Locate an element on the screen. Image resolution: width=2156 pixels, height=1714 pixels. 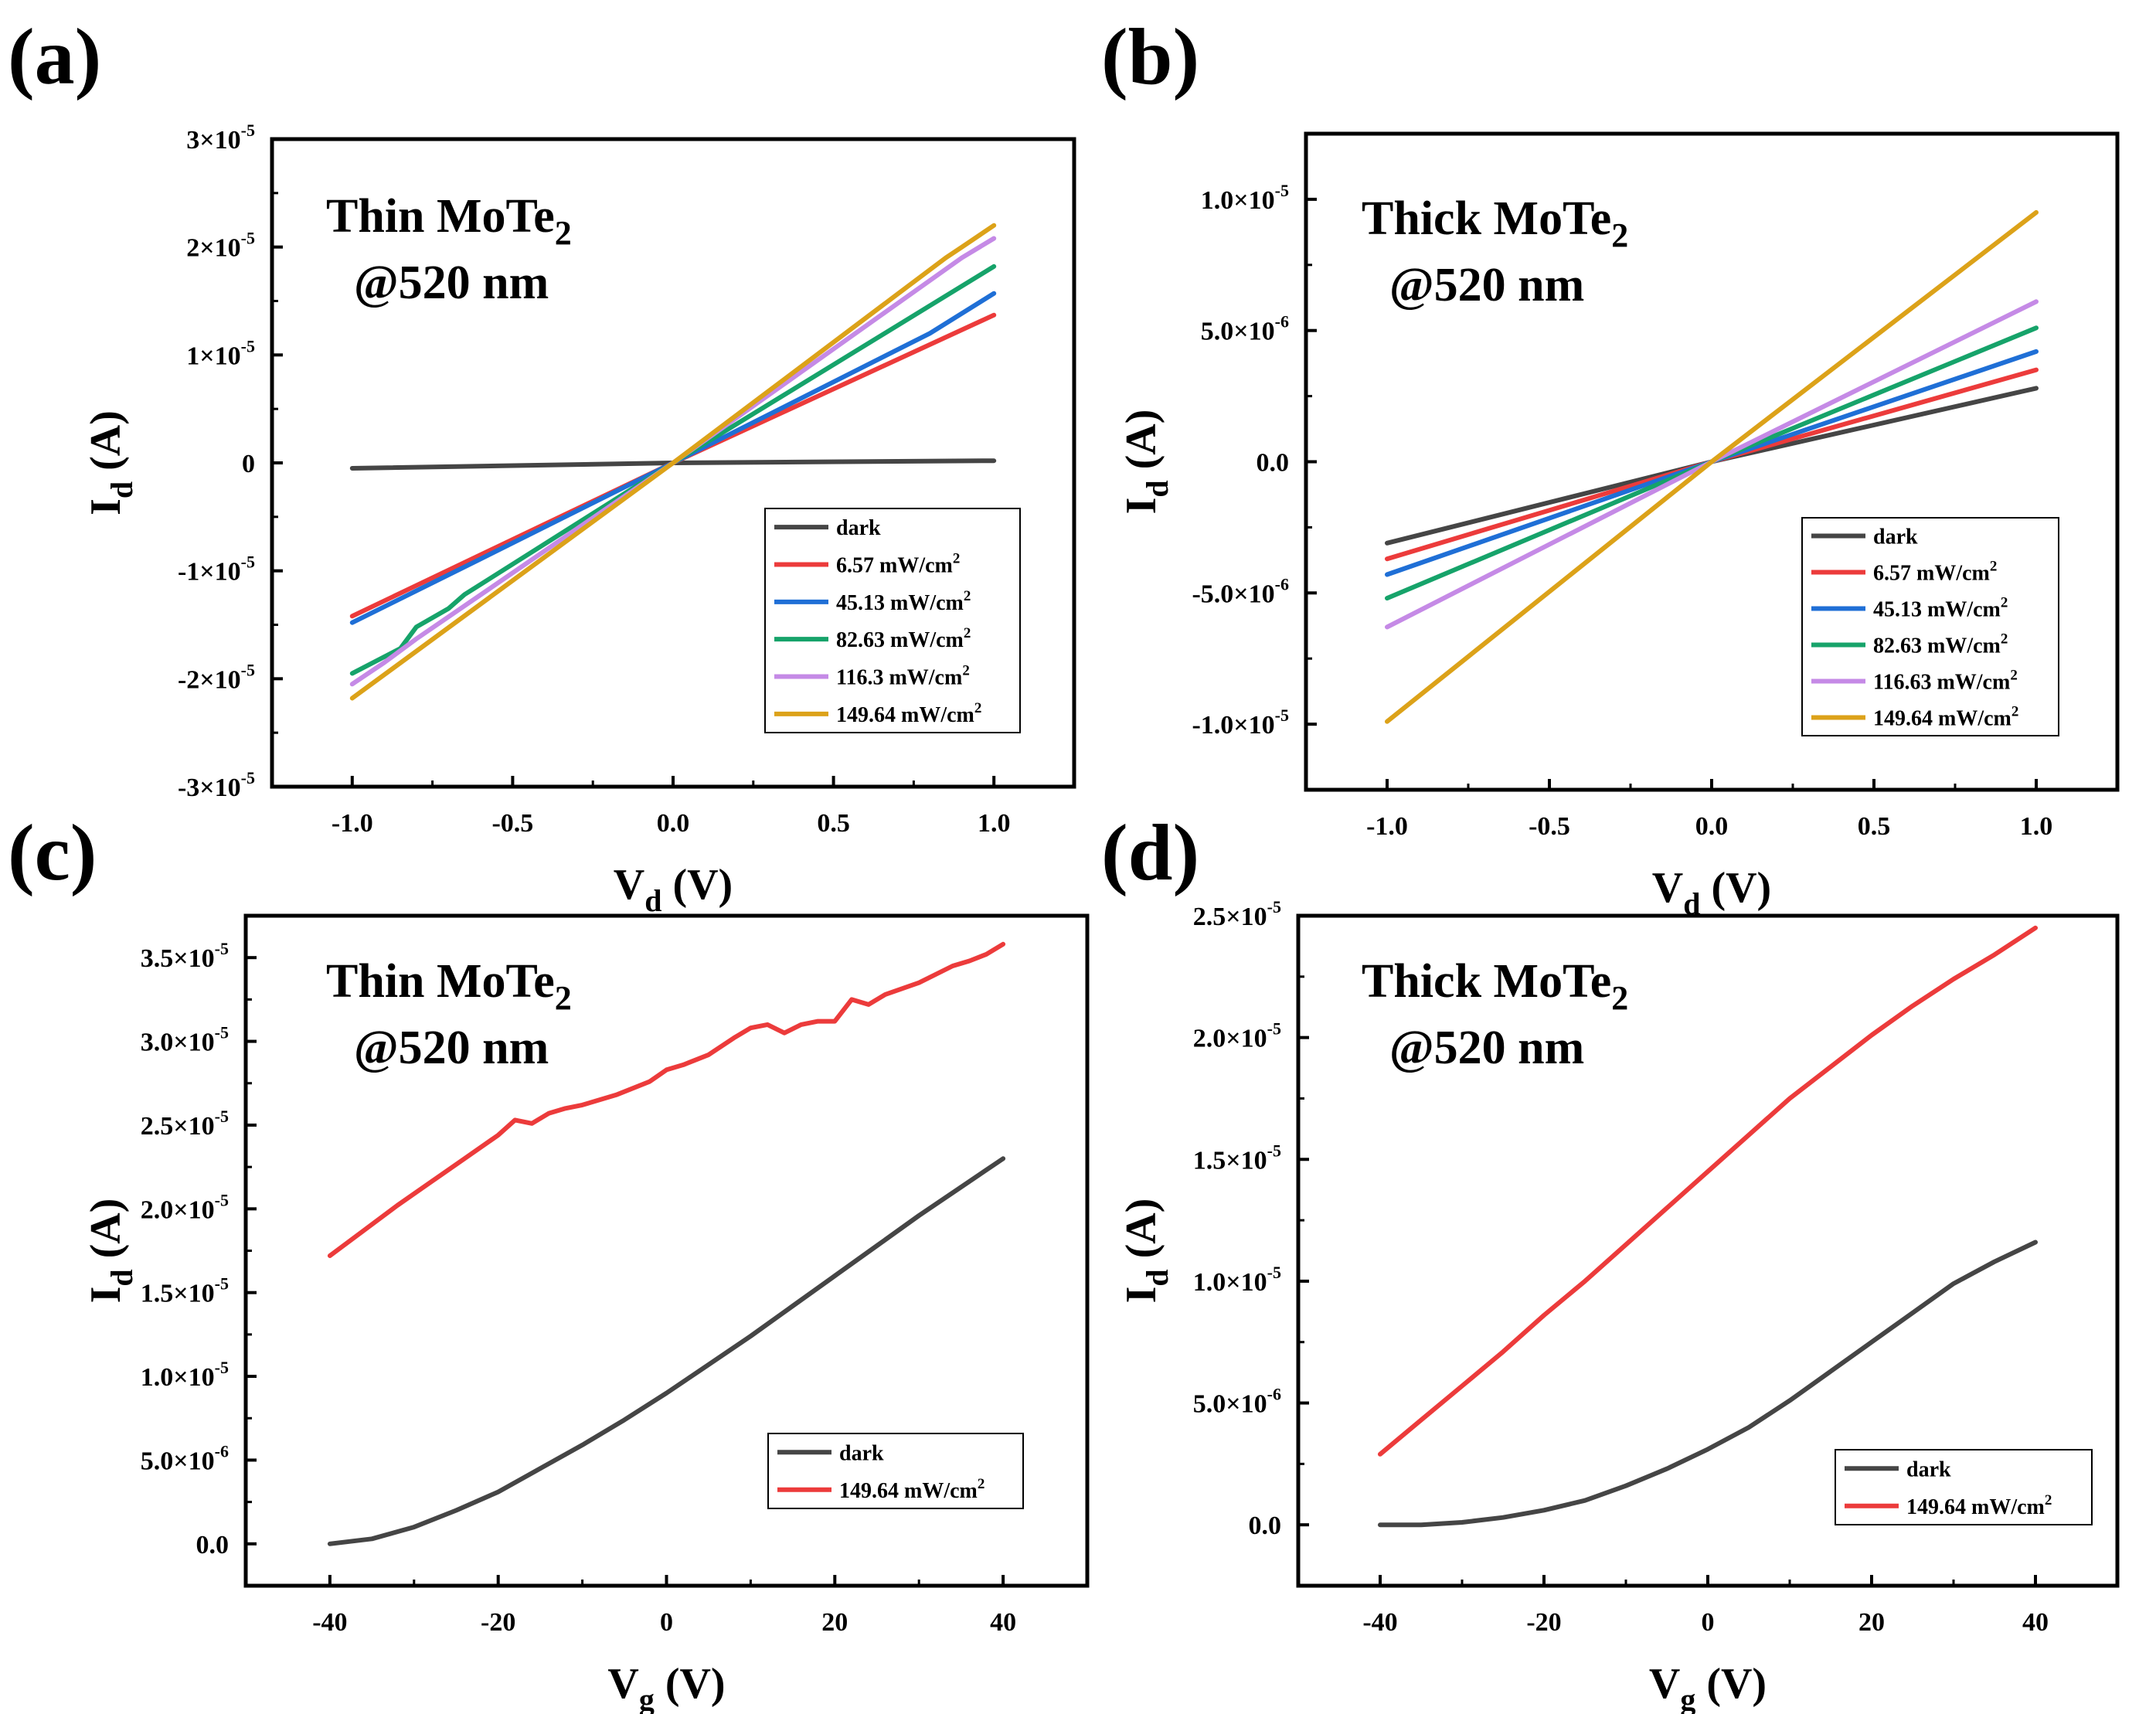
y-tick-label: -1.0×10⁻⁵ is located at coordinates (1240, 723).